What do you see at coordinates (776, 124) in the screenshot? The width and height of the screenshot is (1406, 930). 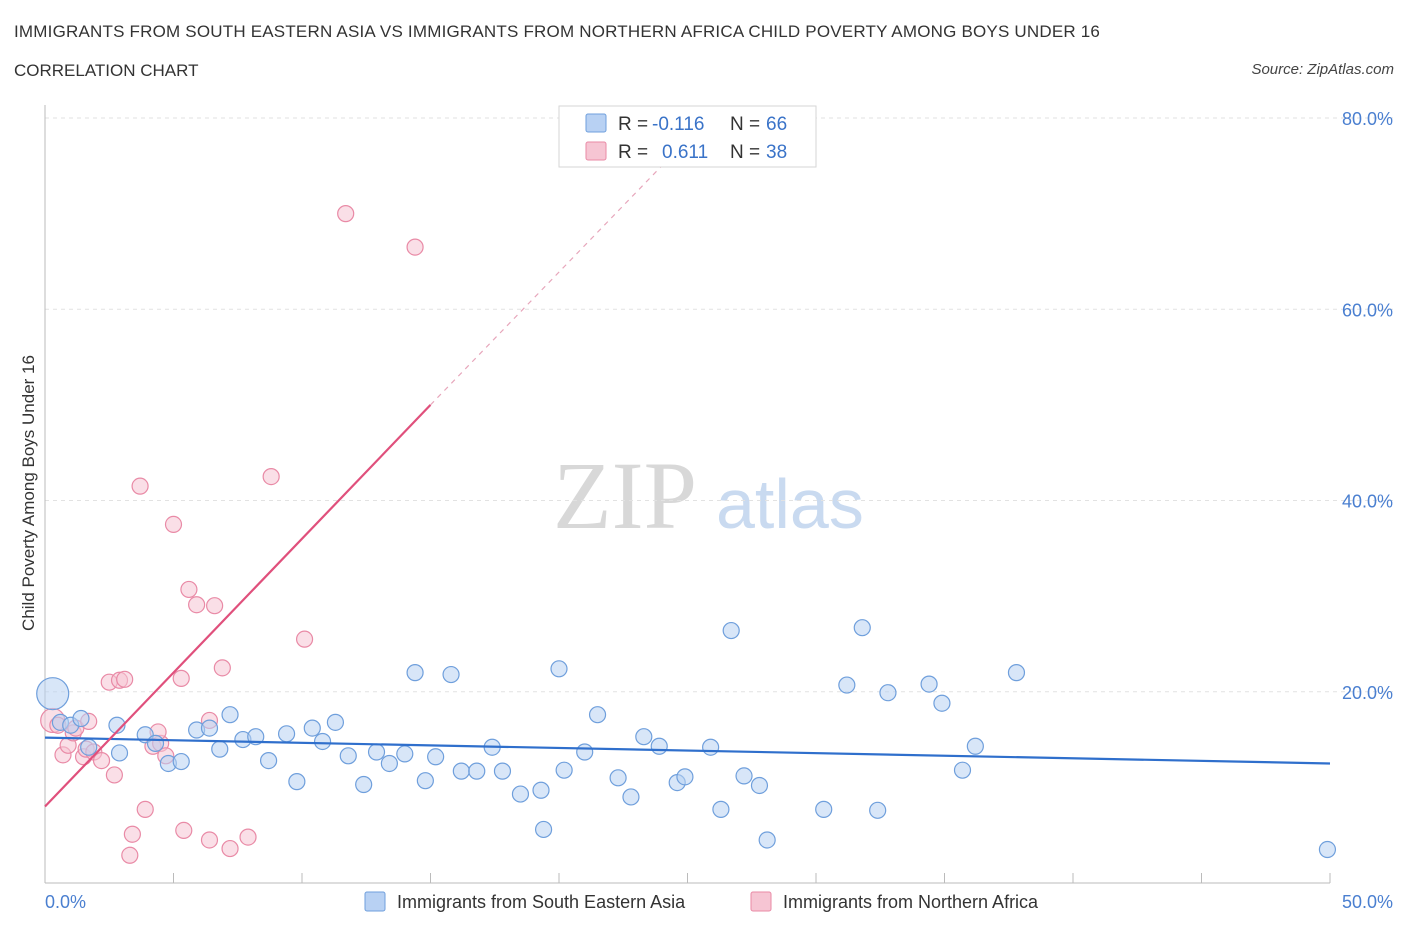 I see `legend-n-value-1: 66` at bounding box center [776, 124].